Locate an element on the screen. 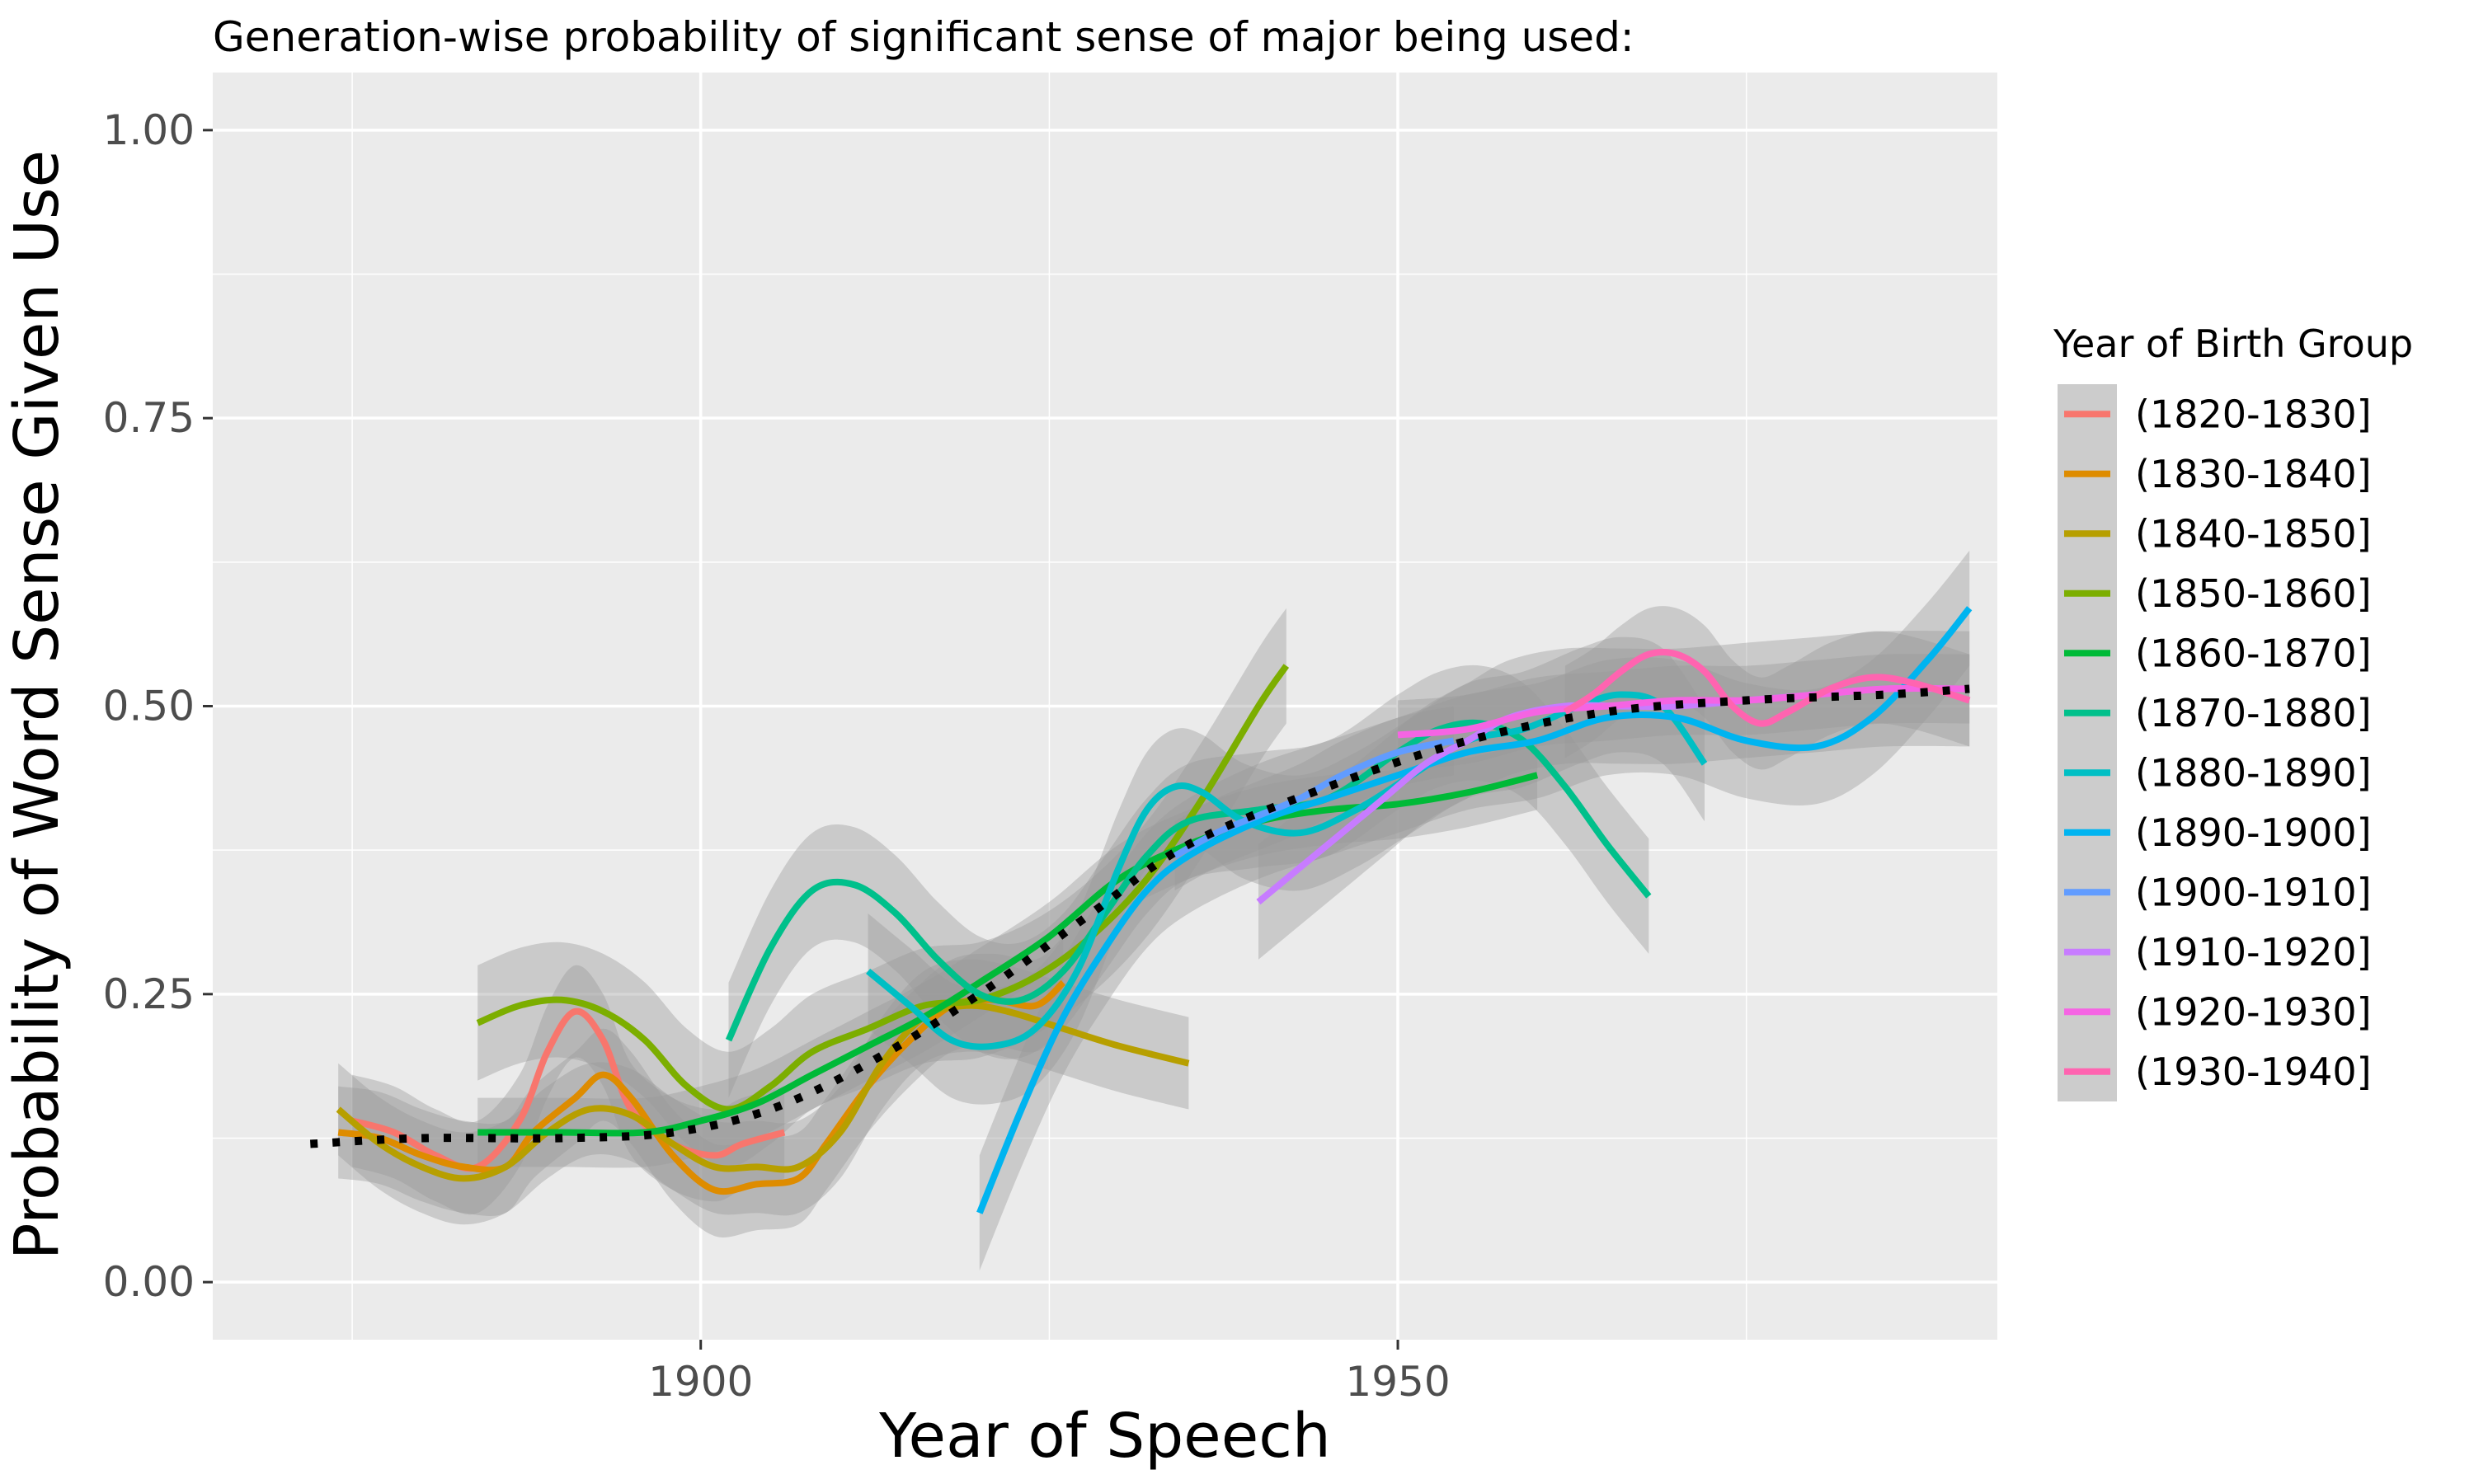  legend-key-background is located at coordinates (2087, 742).